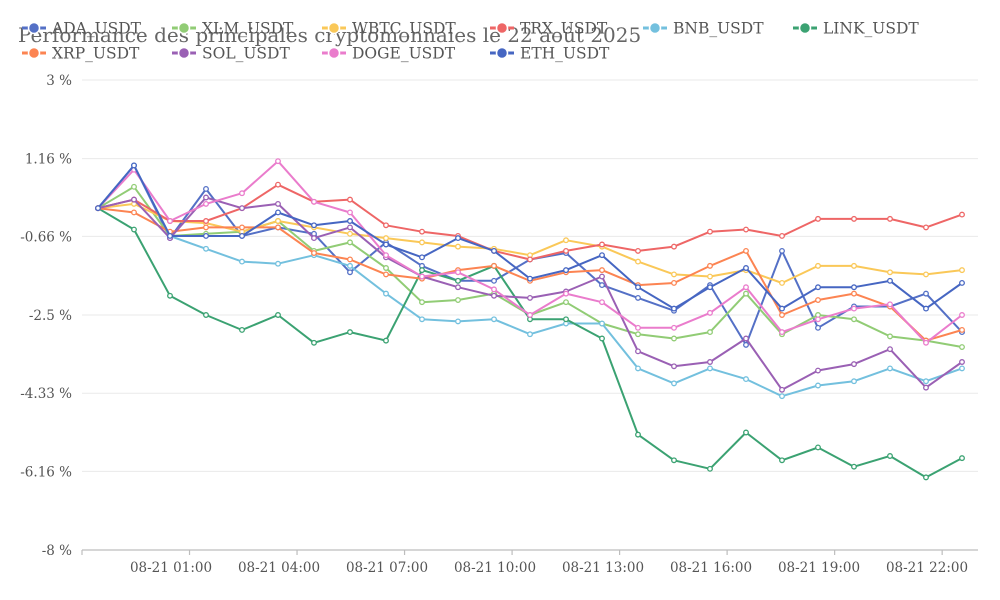  Describe the element at coordinates (564, 29) in the screenshot. I see `legend-label: TRX_USDT` at that location.